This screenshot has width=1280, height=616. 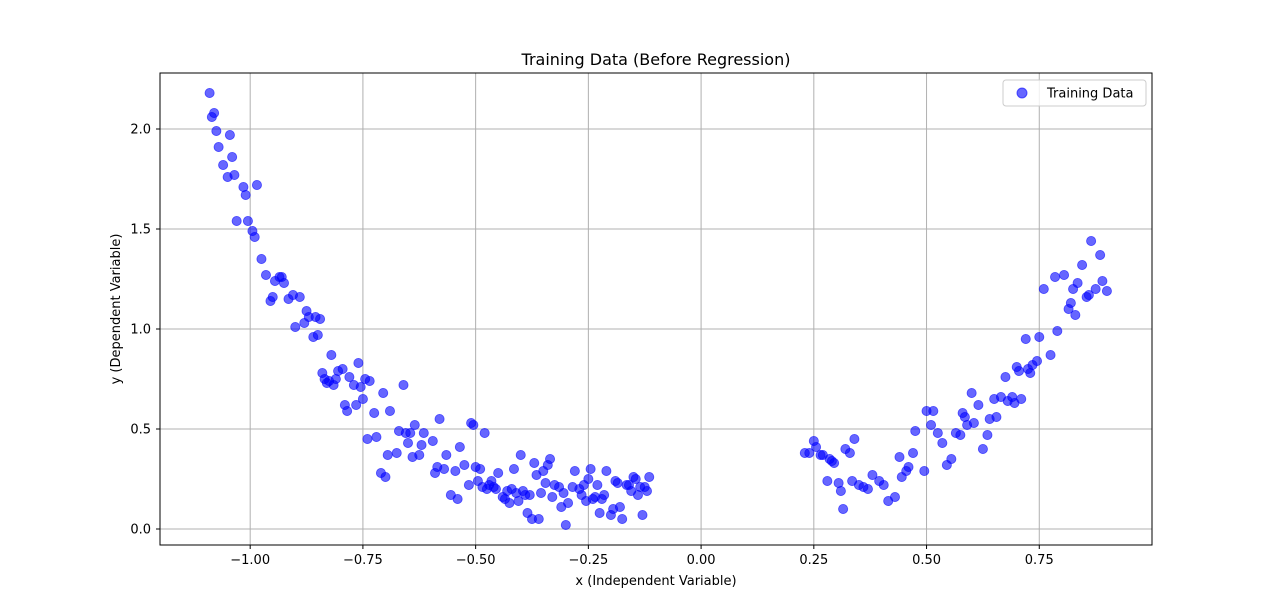 I want to click on y-tick-label: 0.0, so click(x=140, y=530).